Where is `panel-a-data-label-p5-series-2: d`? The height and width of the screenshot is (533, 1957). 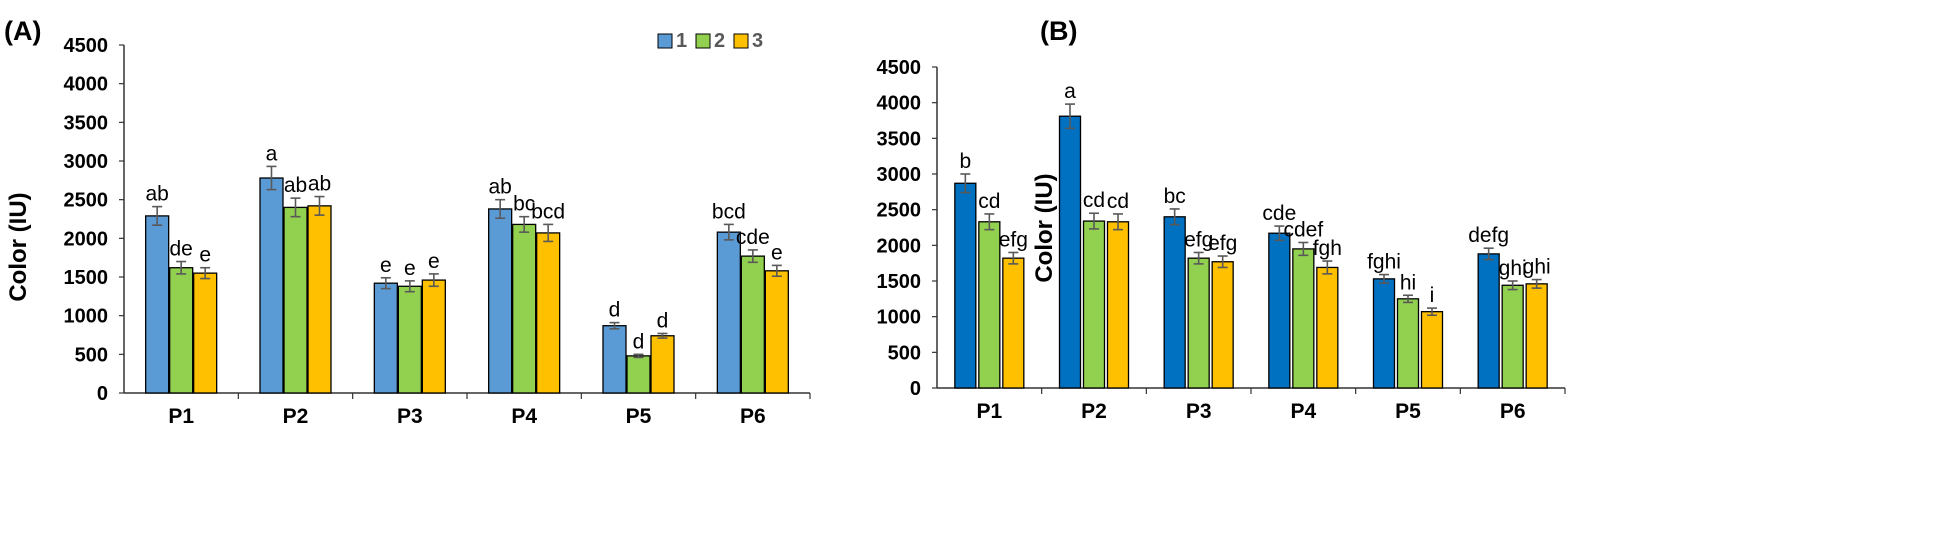
panel-a-data-label-p5-series-2: d is located at coordinates (639, 341).